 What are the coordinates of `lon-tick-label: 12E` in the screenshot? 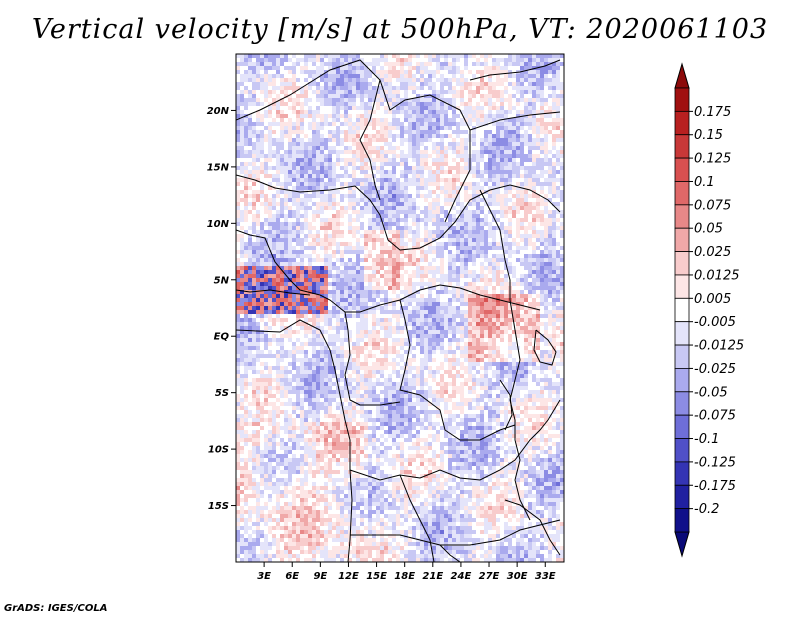 It's located at (348, 576).